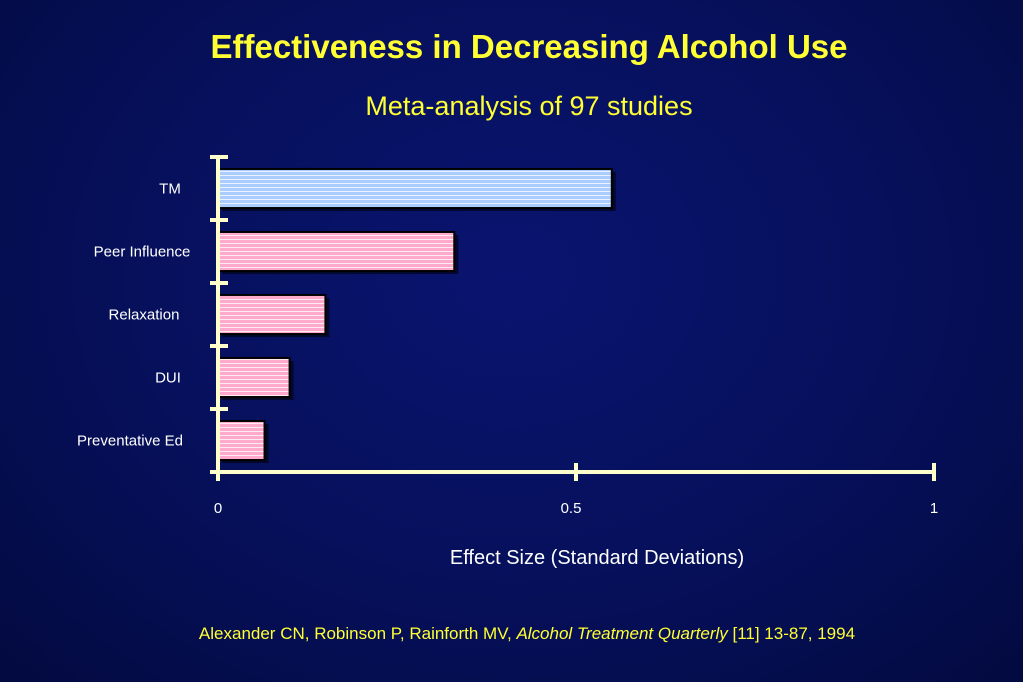 Image resolution: width=1023 pixels, height=682 pixels. I want to click on bar-peer-influence, so click(336, 251).